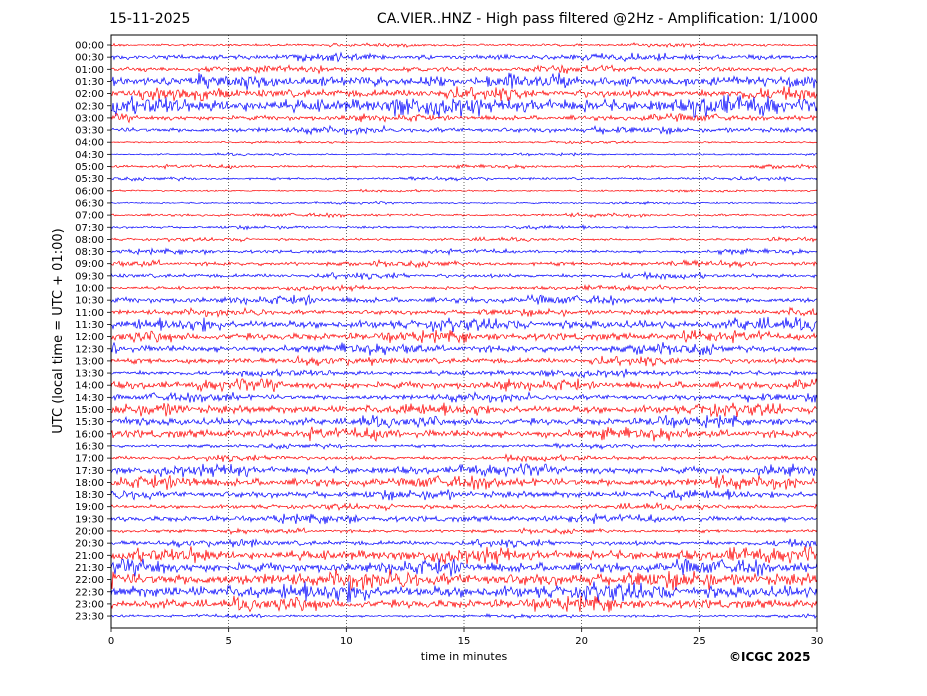 The image size is (927, 696). What do you see at coordinates (89, 313) in the screenshot?
I see `y-tick-label: 11:00` at bounding box center [89, 313].